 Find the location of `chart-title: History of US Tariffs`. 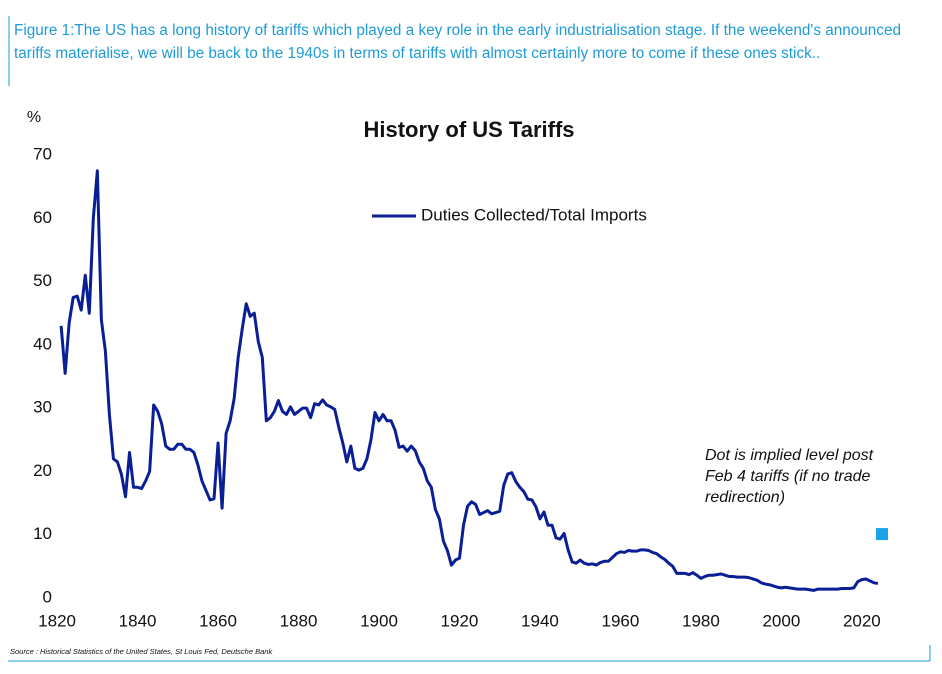

chart-title: History of US Tariffs is located at coordinates (468, 129).